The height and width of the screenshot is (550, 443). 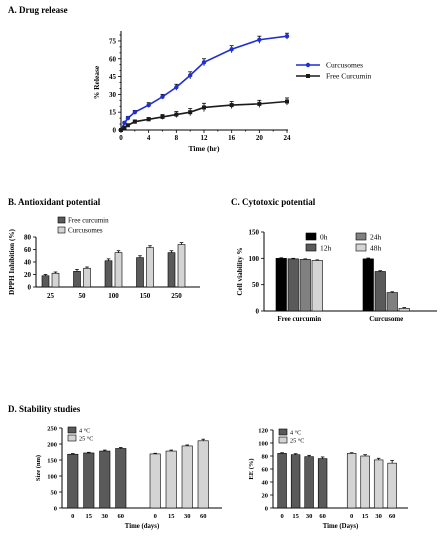 What do you see at coordinates (83, 296) in the screenshot?
I see `x-tick-label: 50` at bounding box center [83, 296].